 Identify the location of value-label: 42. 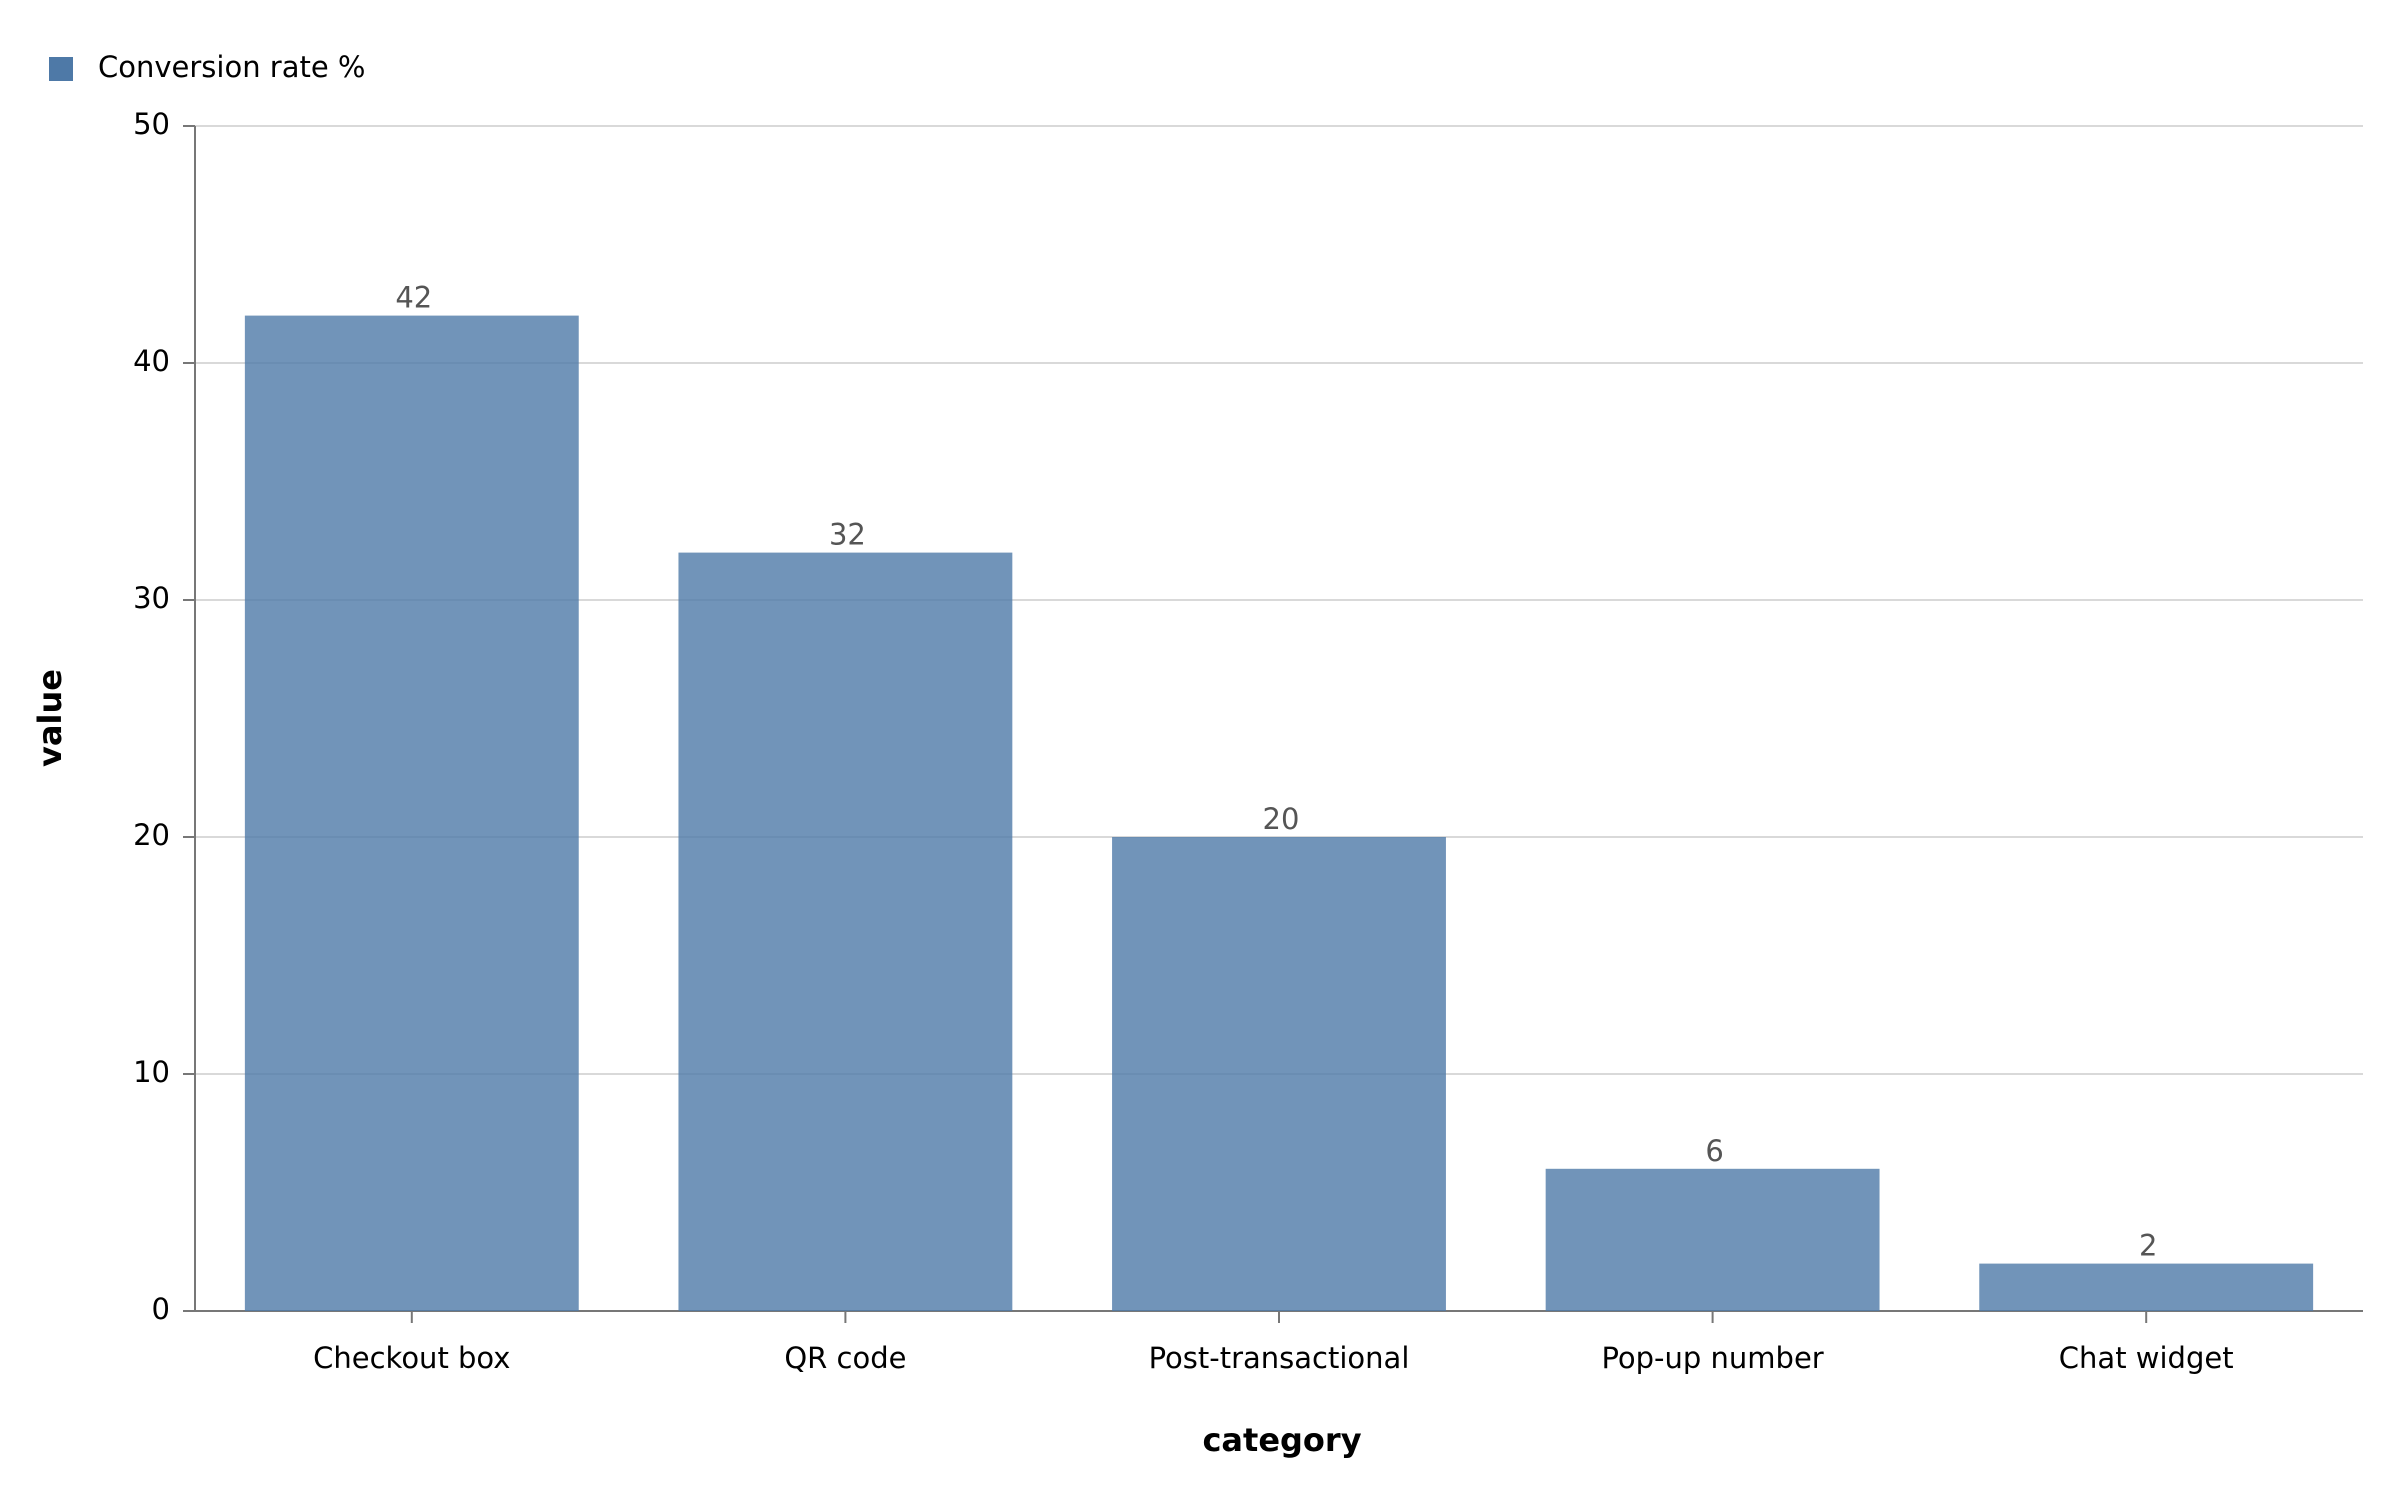
(413, 298).